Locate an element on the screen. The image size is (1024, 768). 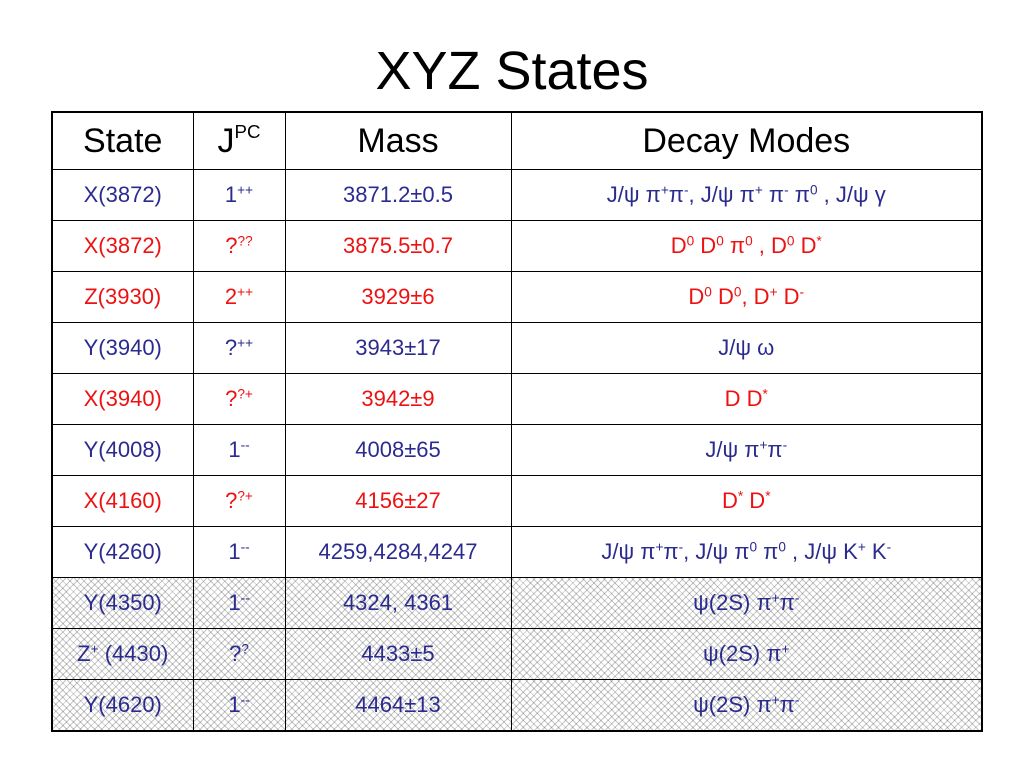
text-segment: X(3872) is located at coordinates (122, 245).